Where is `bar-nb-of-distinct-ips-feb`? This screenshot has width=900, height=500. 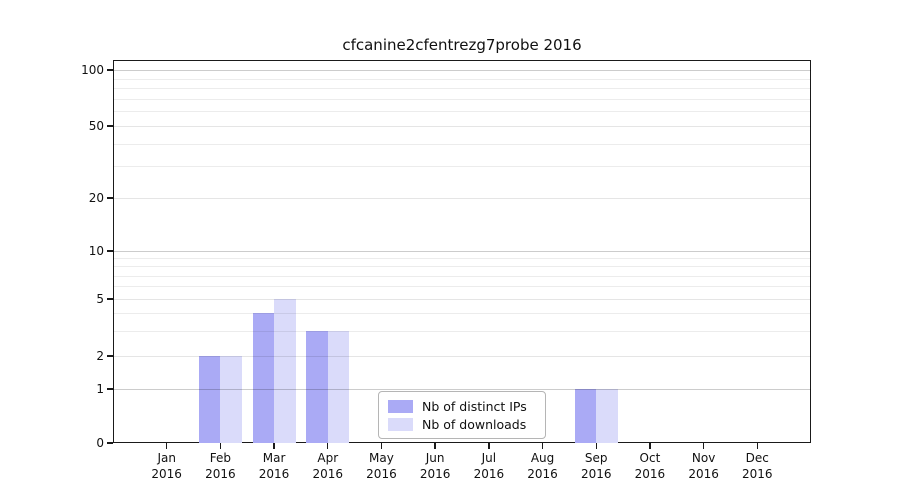 bar-nb-of-distinct-ips-feb is located at coordinates (209, 399).